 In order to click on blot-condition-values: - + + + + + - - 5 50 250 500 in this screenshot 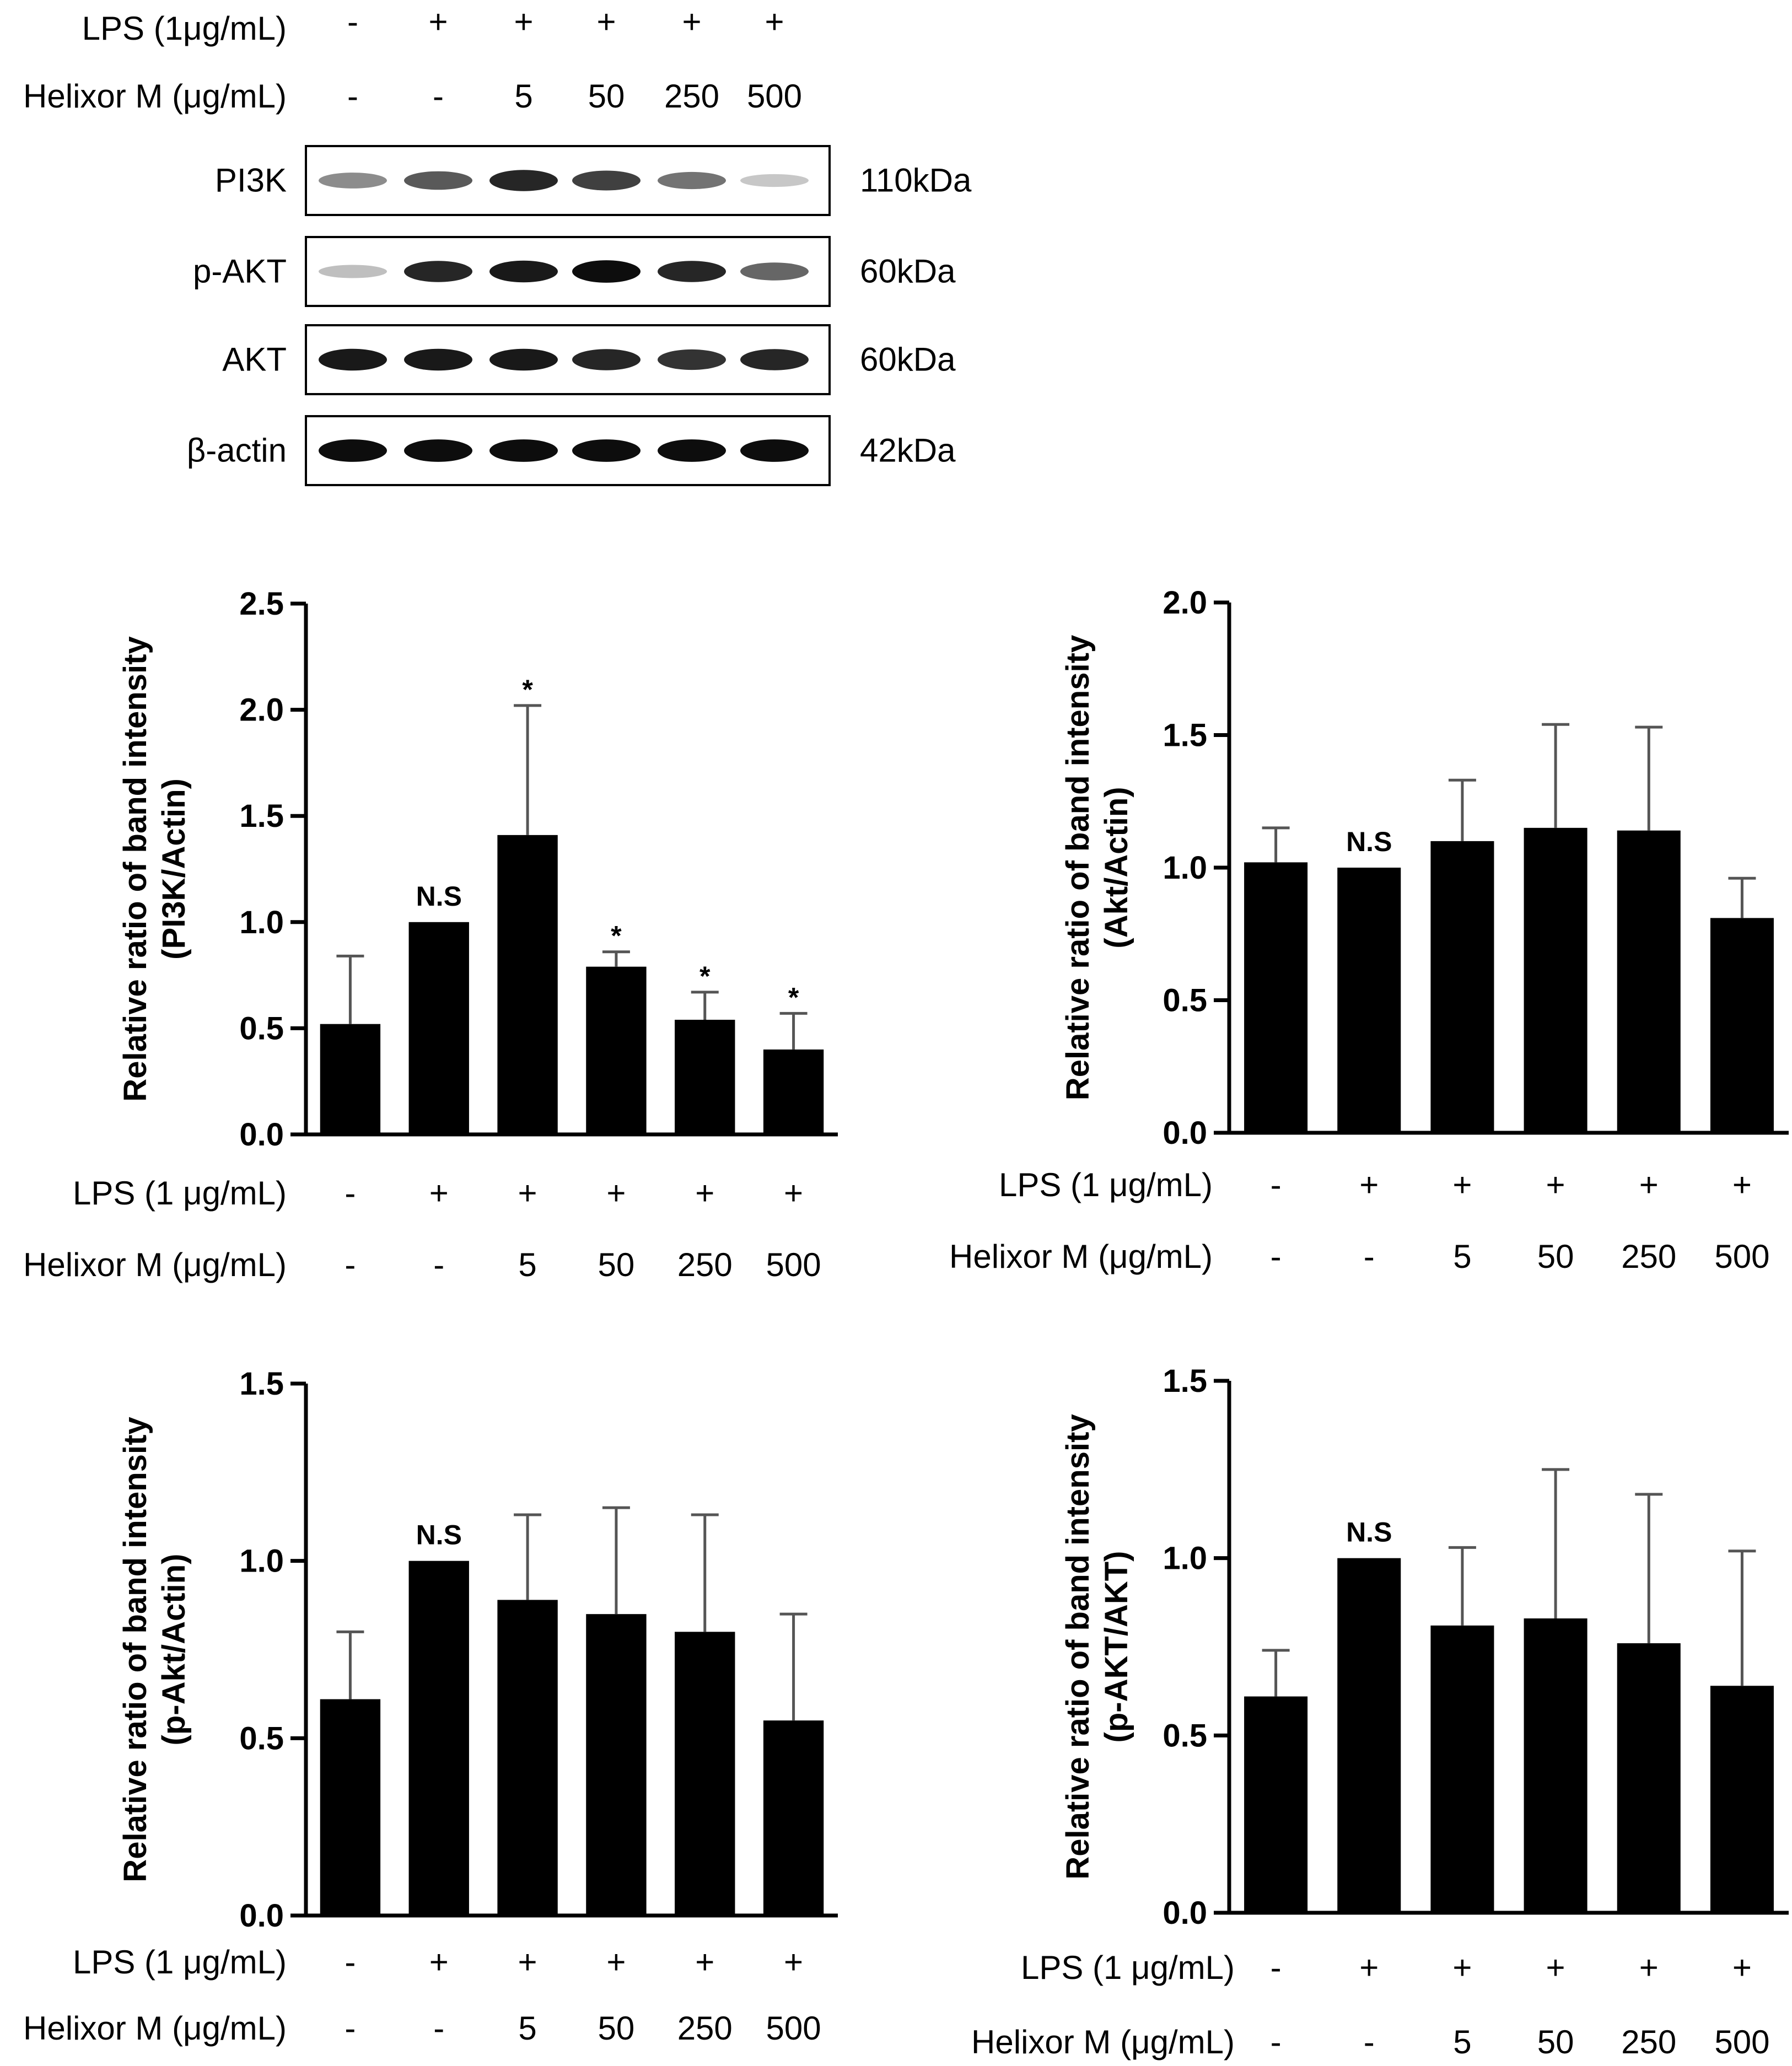, I will do `click(575, 59)`.